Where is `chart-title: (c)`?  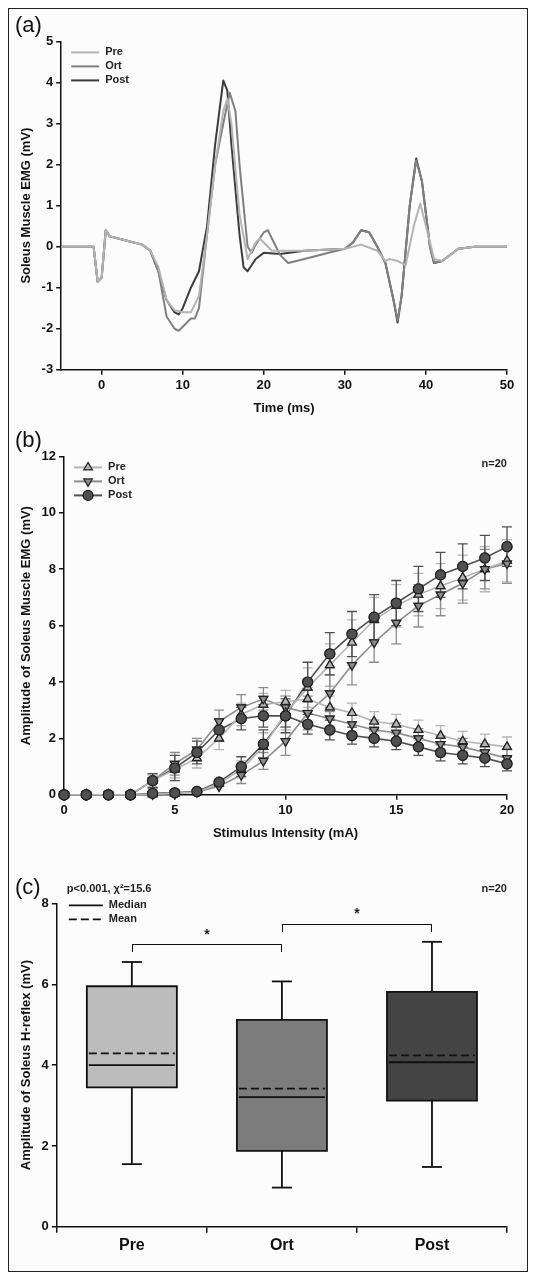 chart-title: (c) is located at coordinates (28, 887).